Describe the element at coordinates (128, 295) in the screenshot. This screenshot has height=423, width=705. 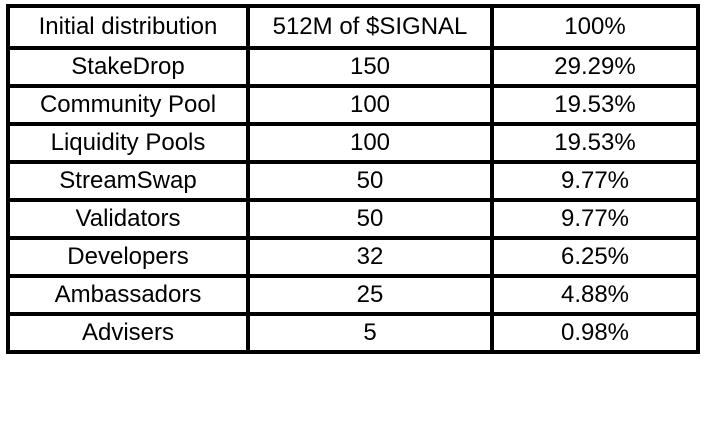
I see `row-label-cell: Ambassadors` at that location.